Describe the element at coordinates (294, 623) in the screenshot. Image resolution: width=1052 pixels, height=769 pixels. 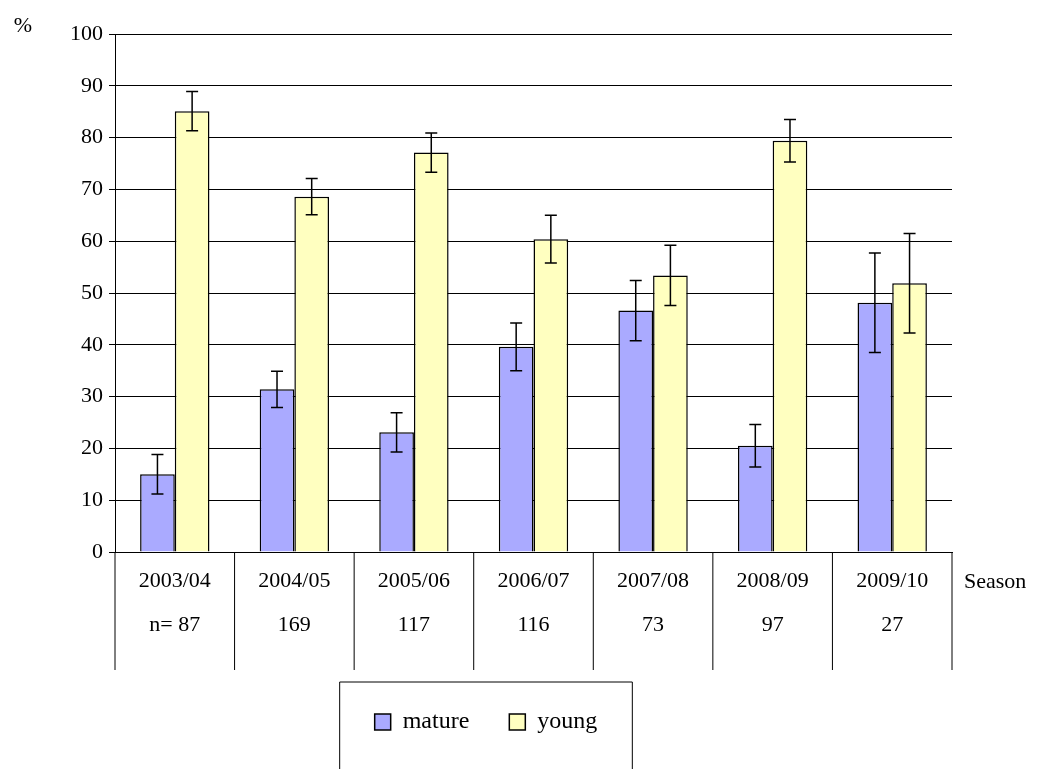
I see `text: 169` at that location.